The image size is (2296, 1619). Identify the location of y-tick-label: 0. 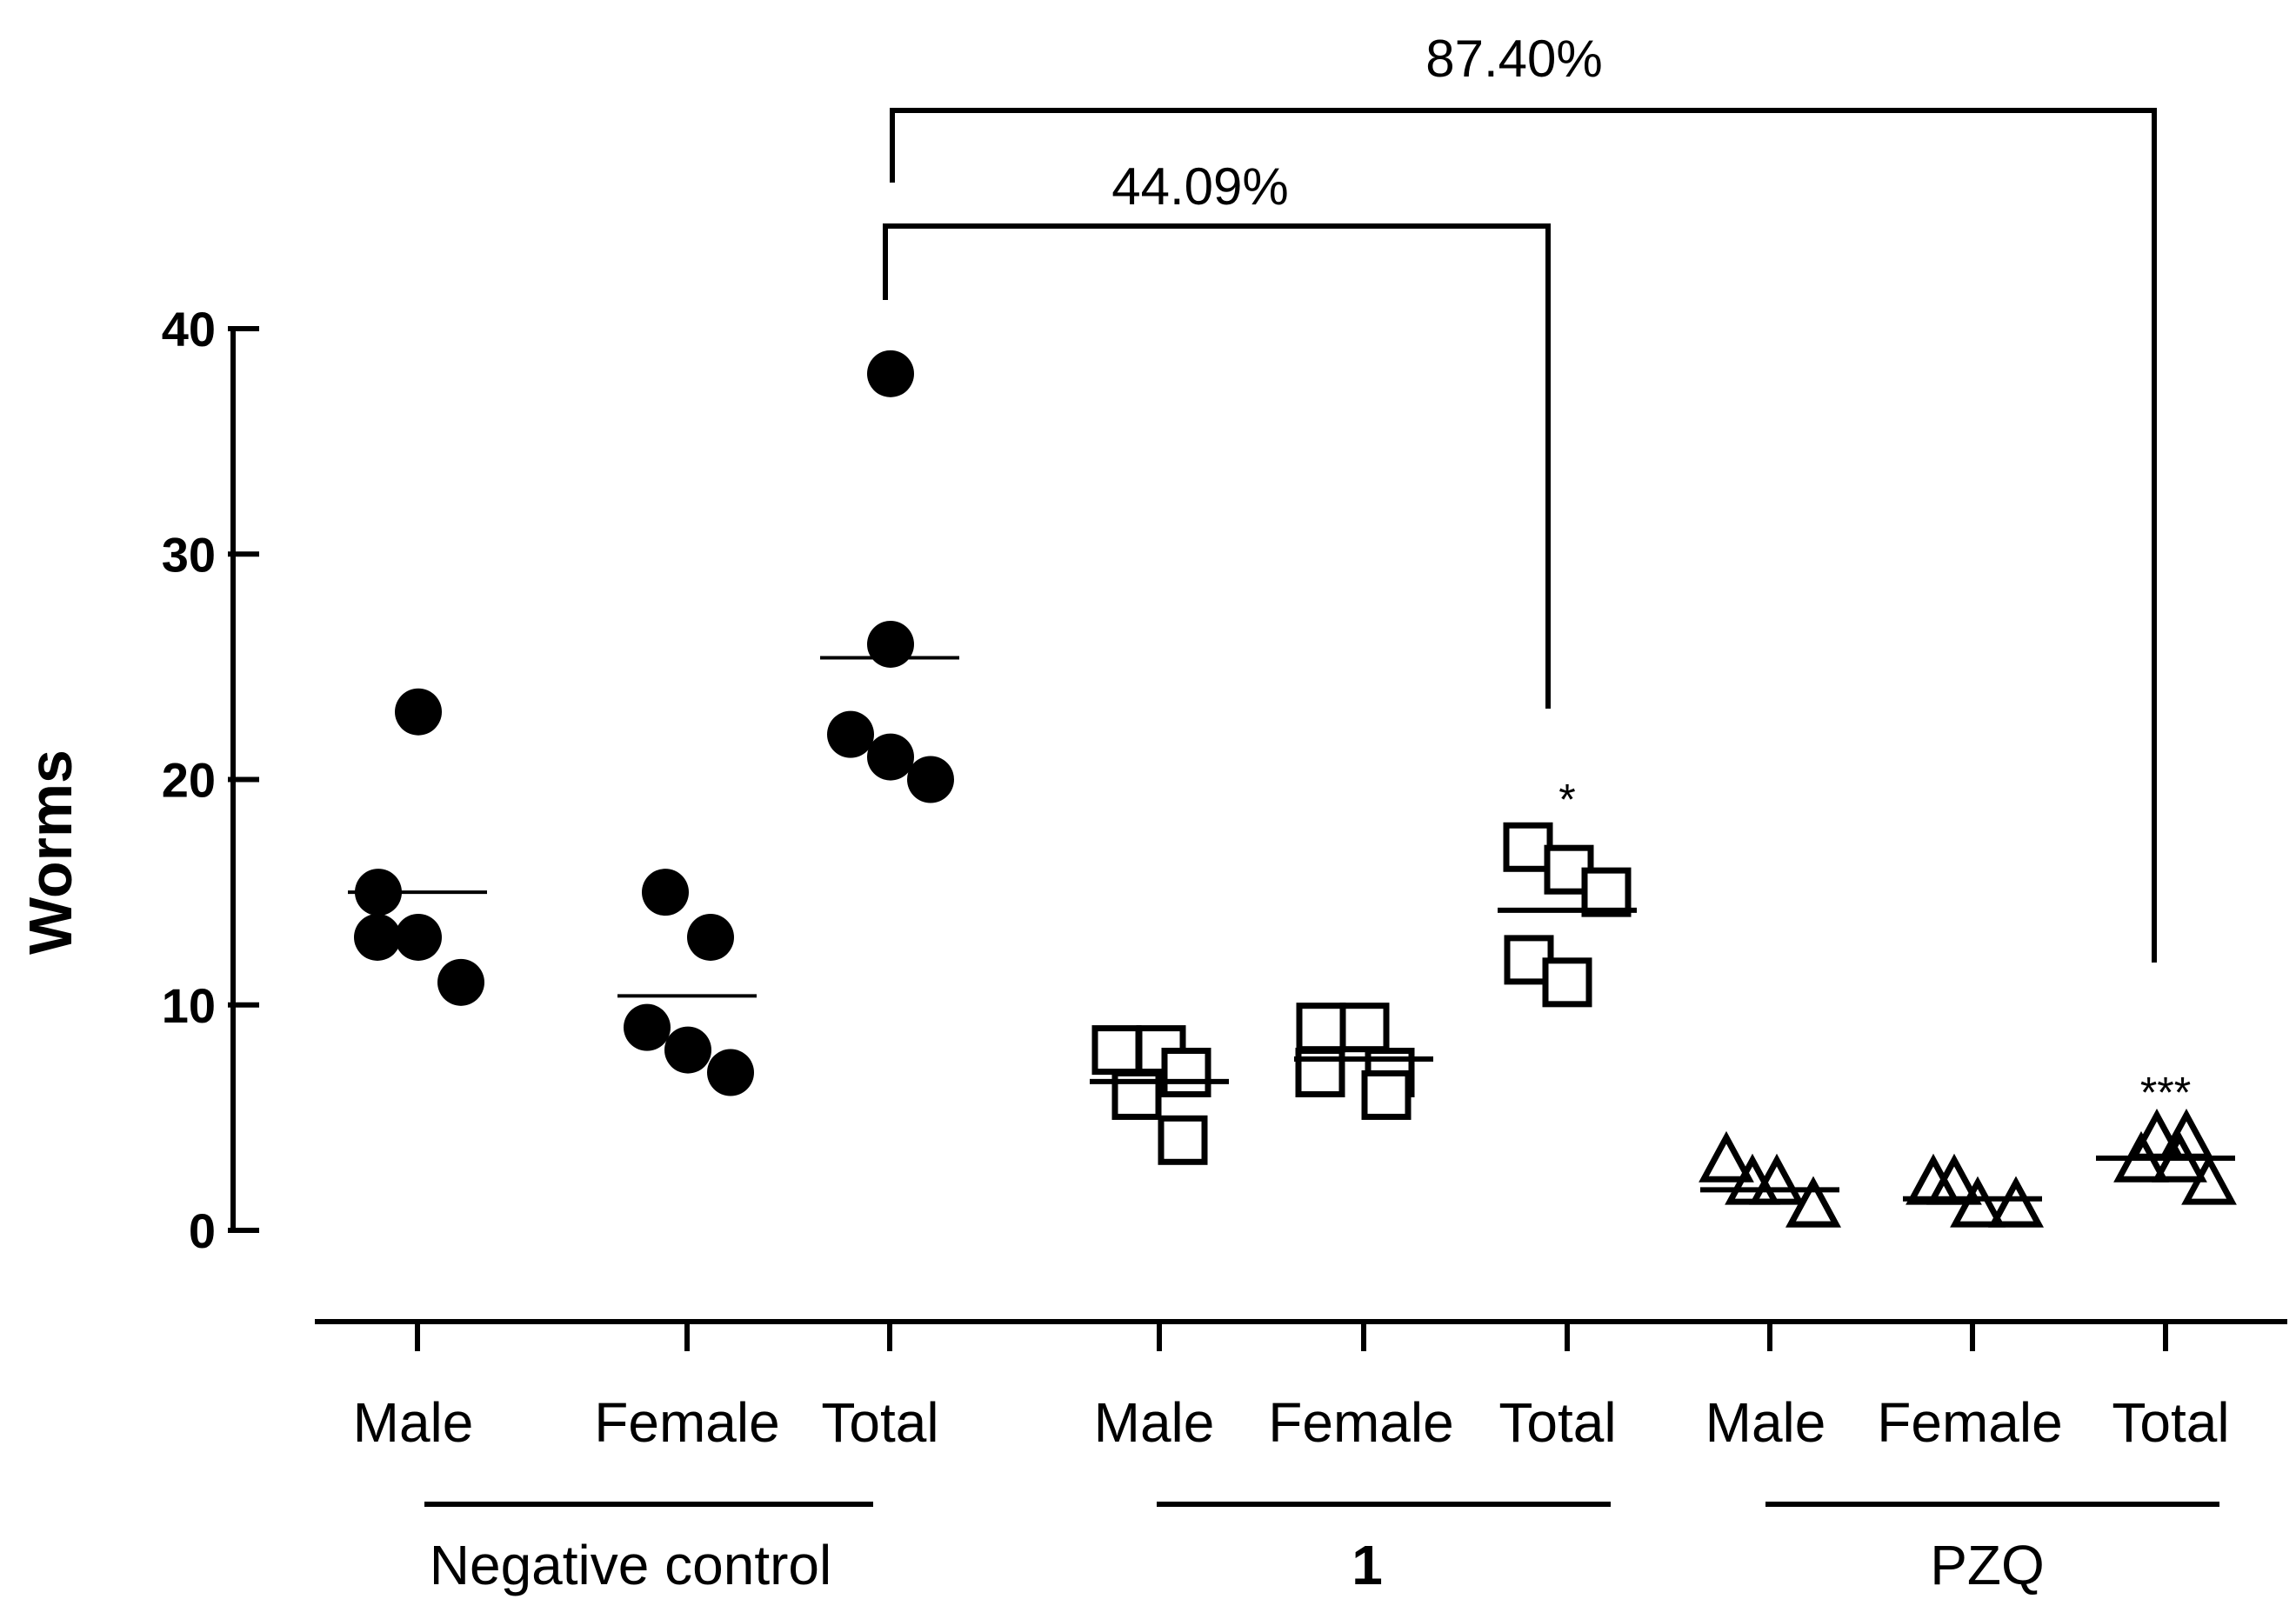
(203, 1230).